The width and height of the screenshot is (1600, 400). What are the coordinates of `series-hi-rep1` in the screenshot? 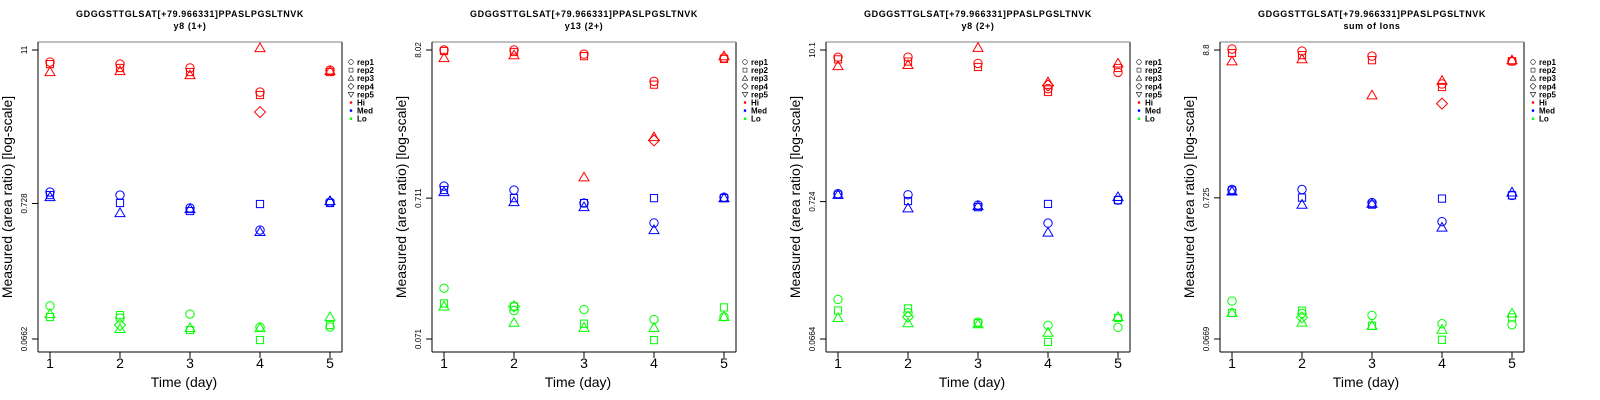 It's located at (978, 73).